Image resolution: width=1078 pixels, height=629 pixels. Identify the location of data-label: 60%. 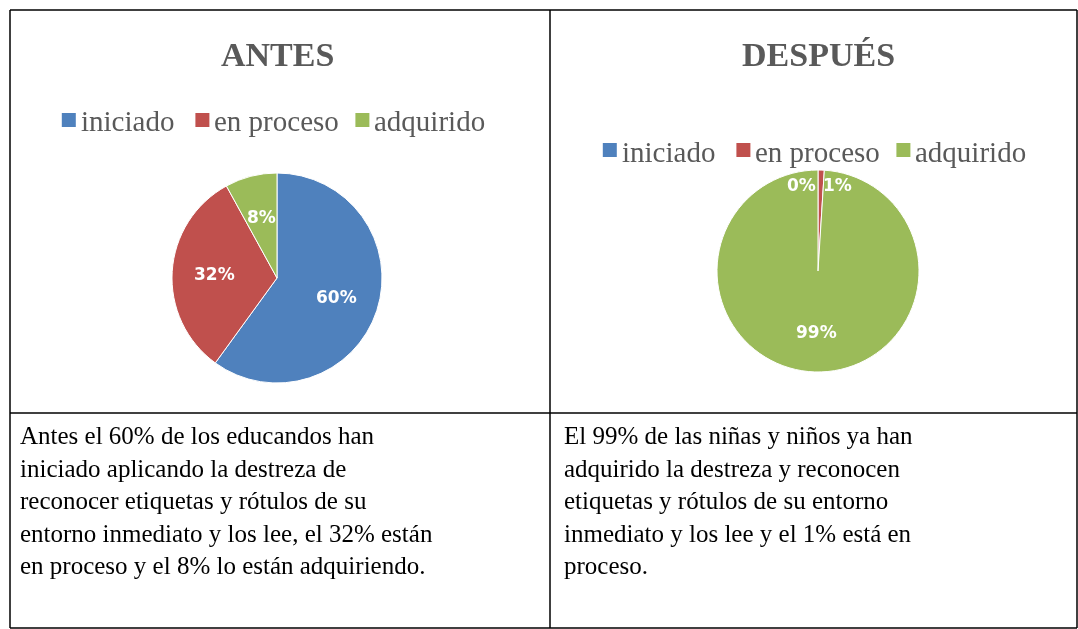
(336, 297).